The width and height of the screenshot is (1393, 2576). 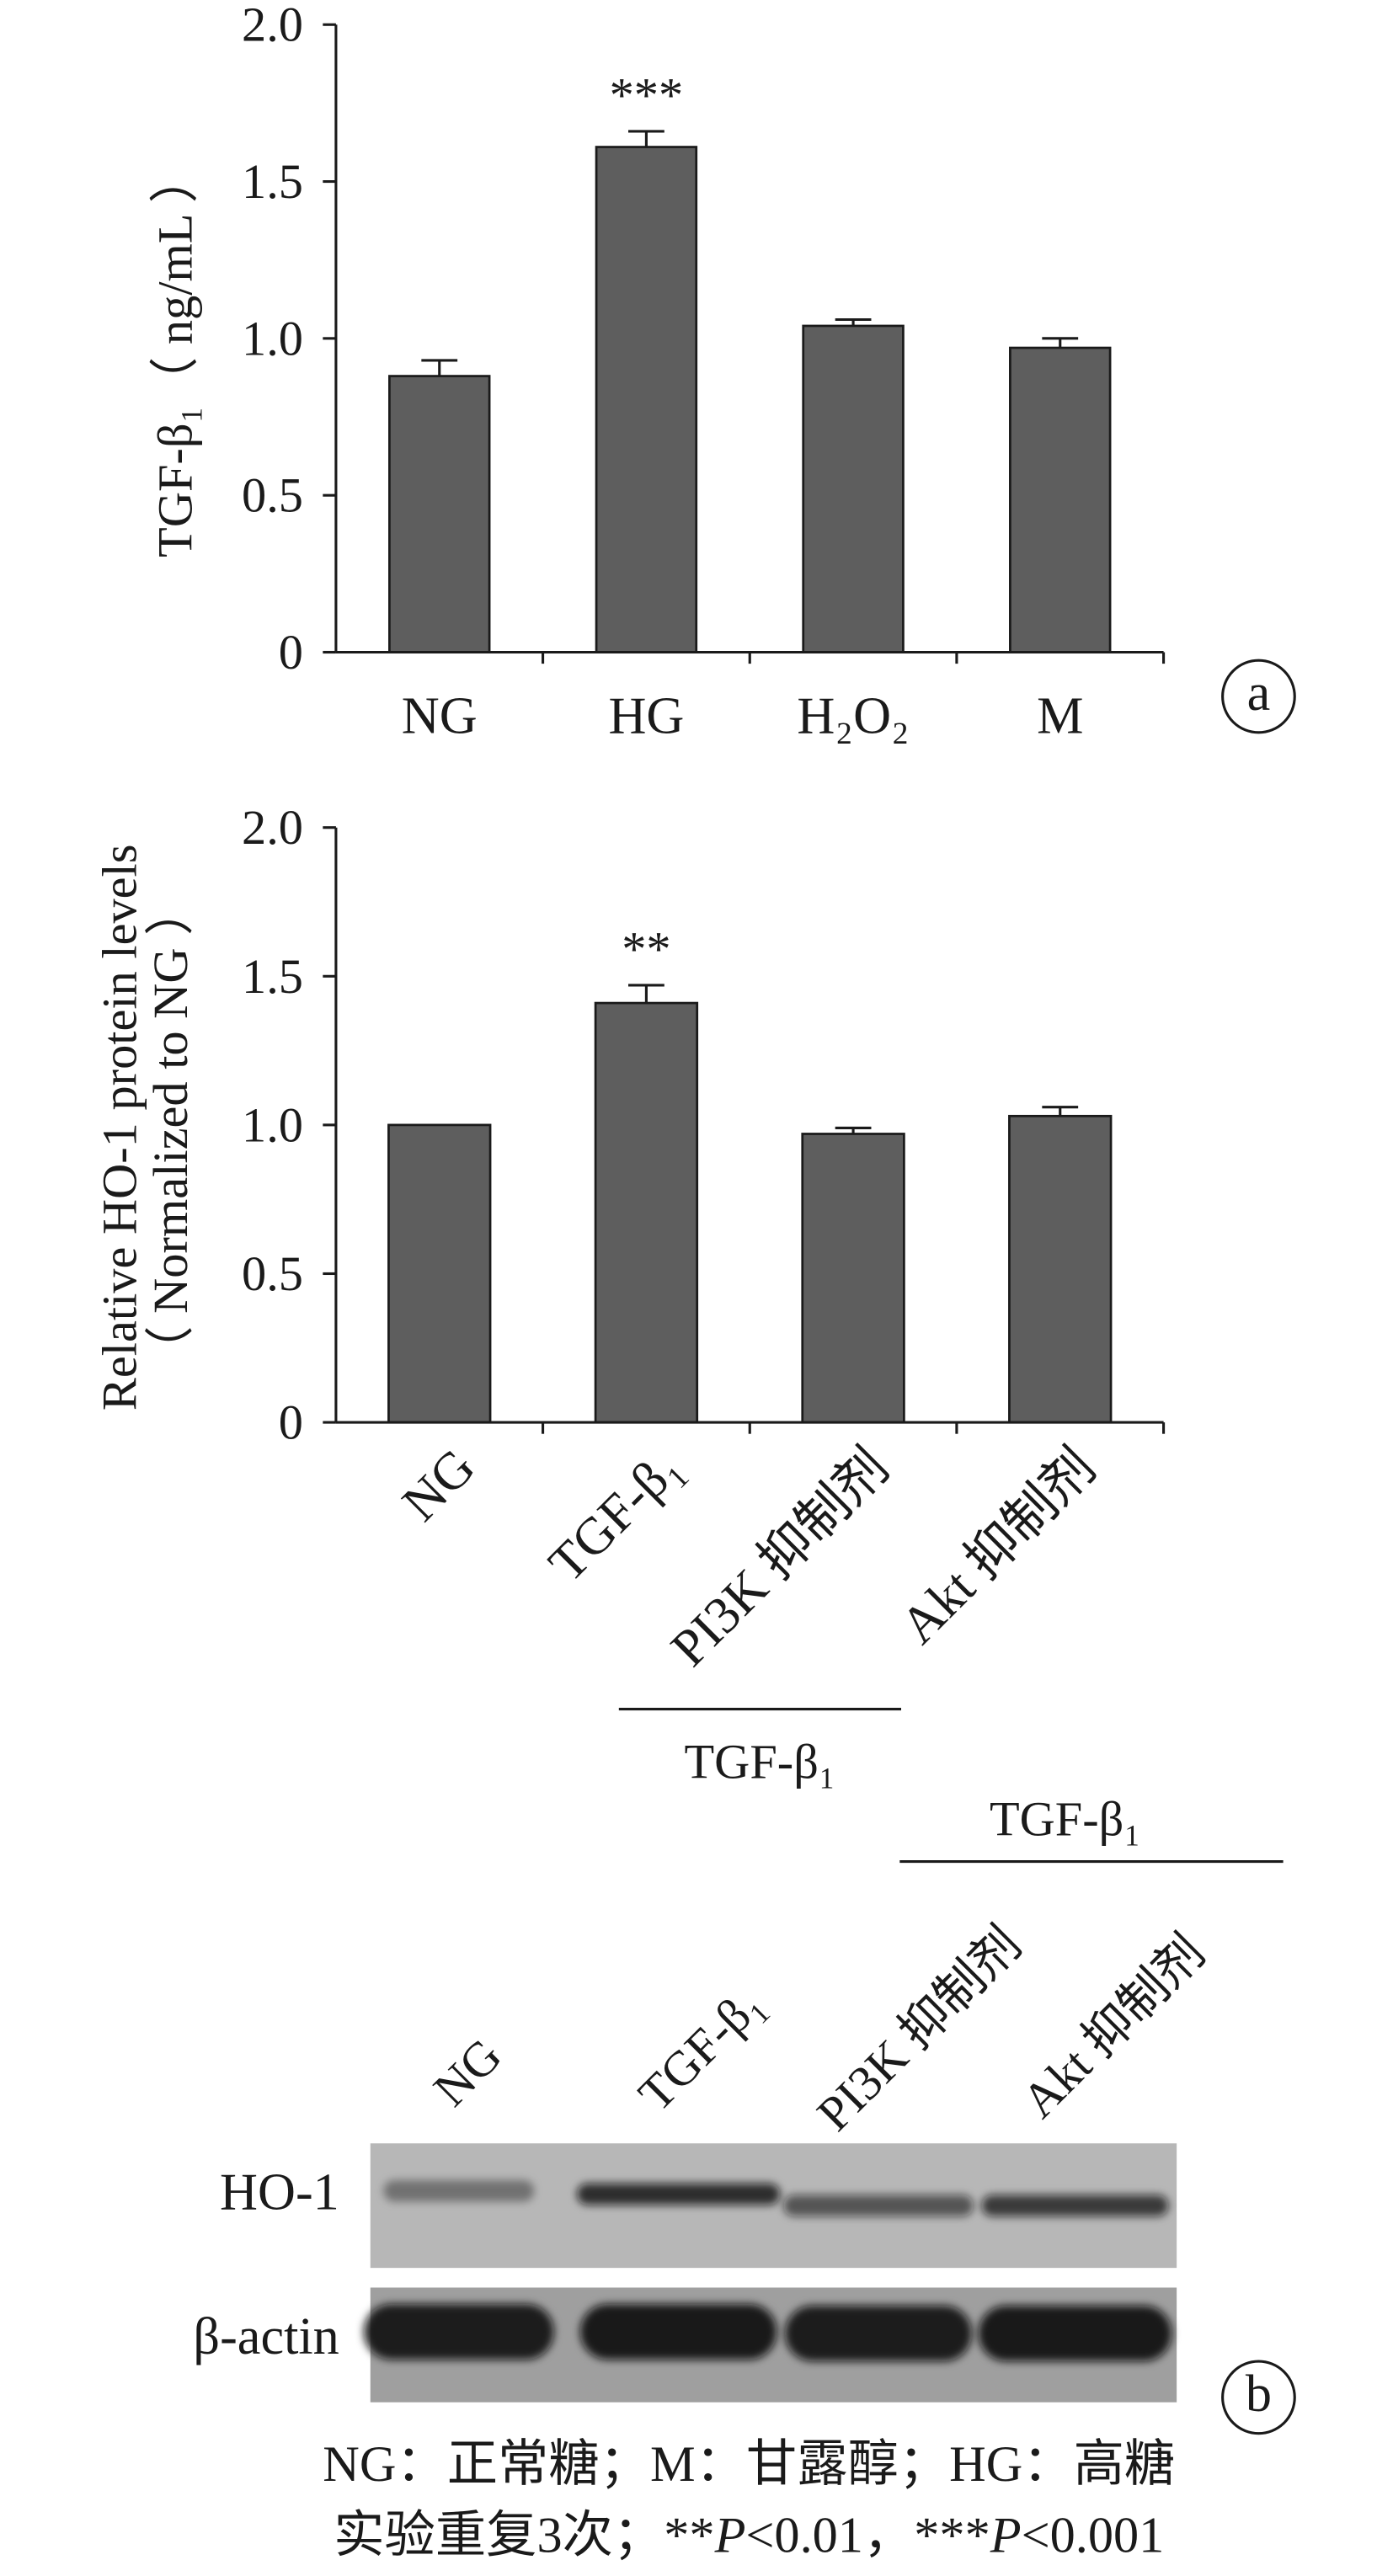 I want to click on panel-label-text: b, so click(x=1259, y=2394).